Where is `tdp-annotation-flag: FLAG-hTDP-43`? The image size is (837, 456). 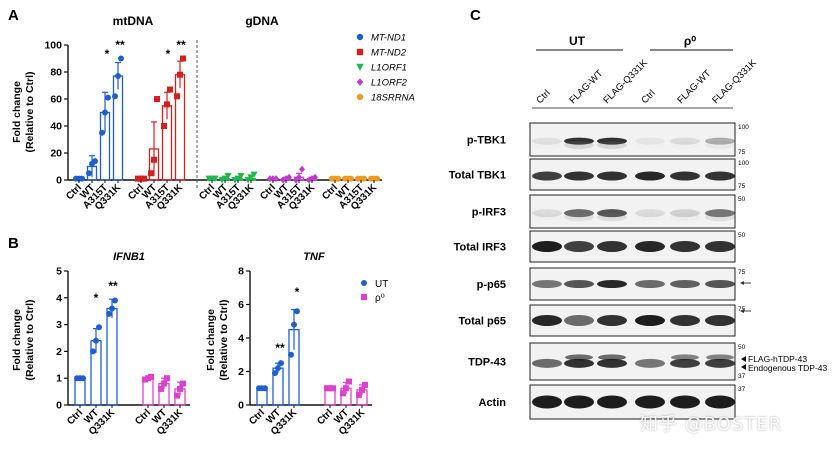
tdp-annotation-flag: FLAG-hTDP-43 is located at coordinates (777, 359).